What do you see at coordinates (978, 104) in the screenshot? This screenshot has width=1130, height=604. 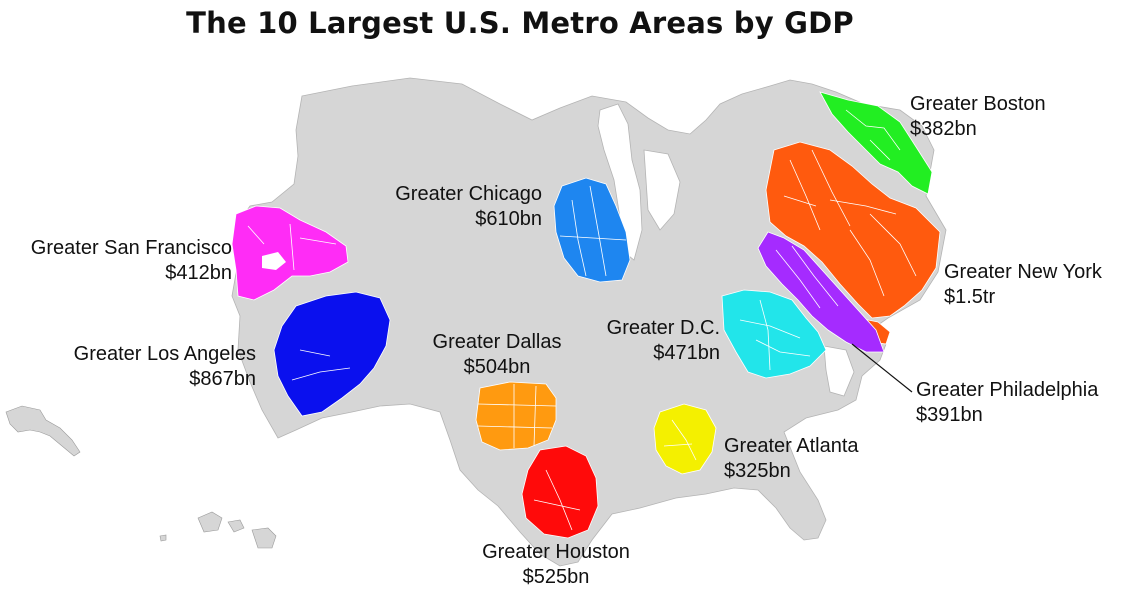 I see `label-boston-name: Greater Boston` at bounding box center [978, 104].